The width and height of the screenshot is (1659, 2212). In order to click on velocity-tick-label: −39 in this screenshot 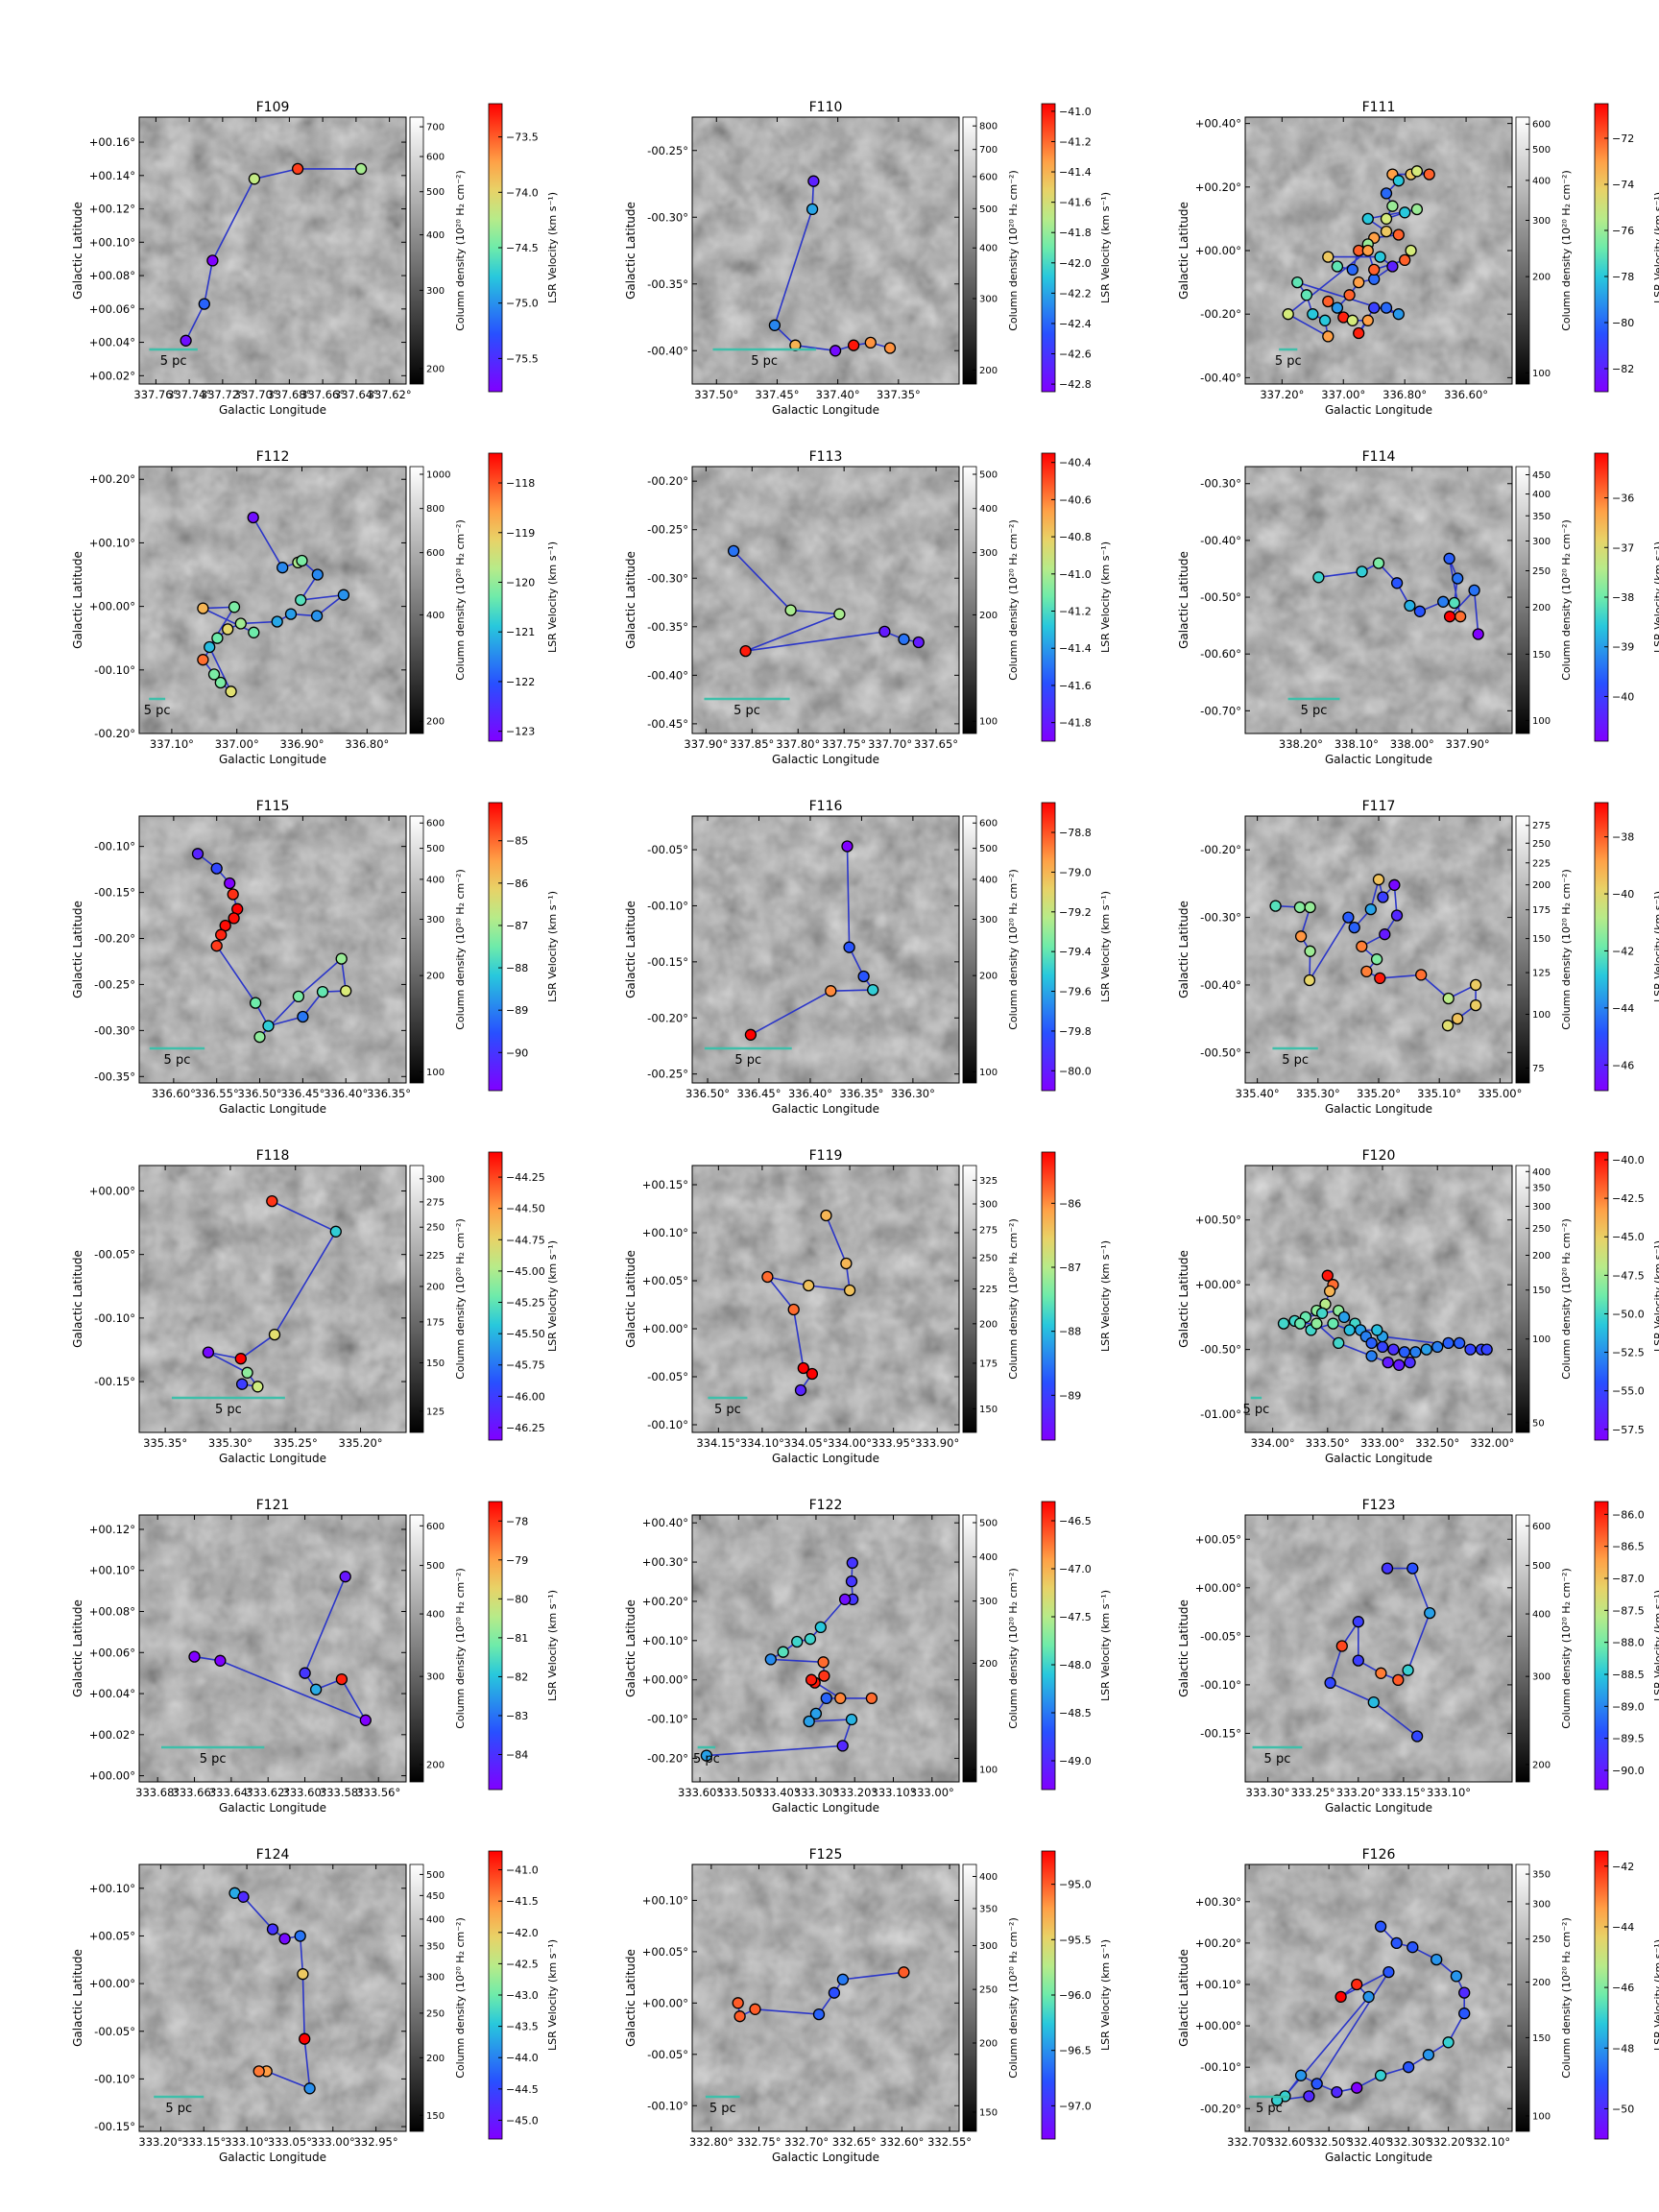, I will do `click(1623, 647)`.